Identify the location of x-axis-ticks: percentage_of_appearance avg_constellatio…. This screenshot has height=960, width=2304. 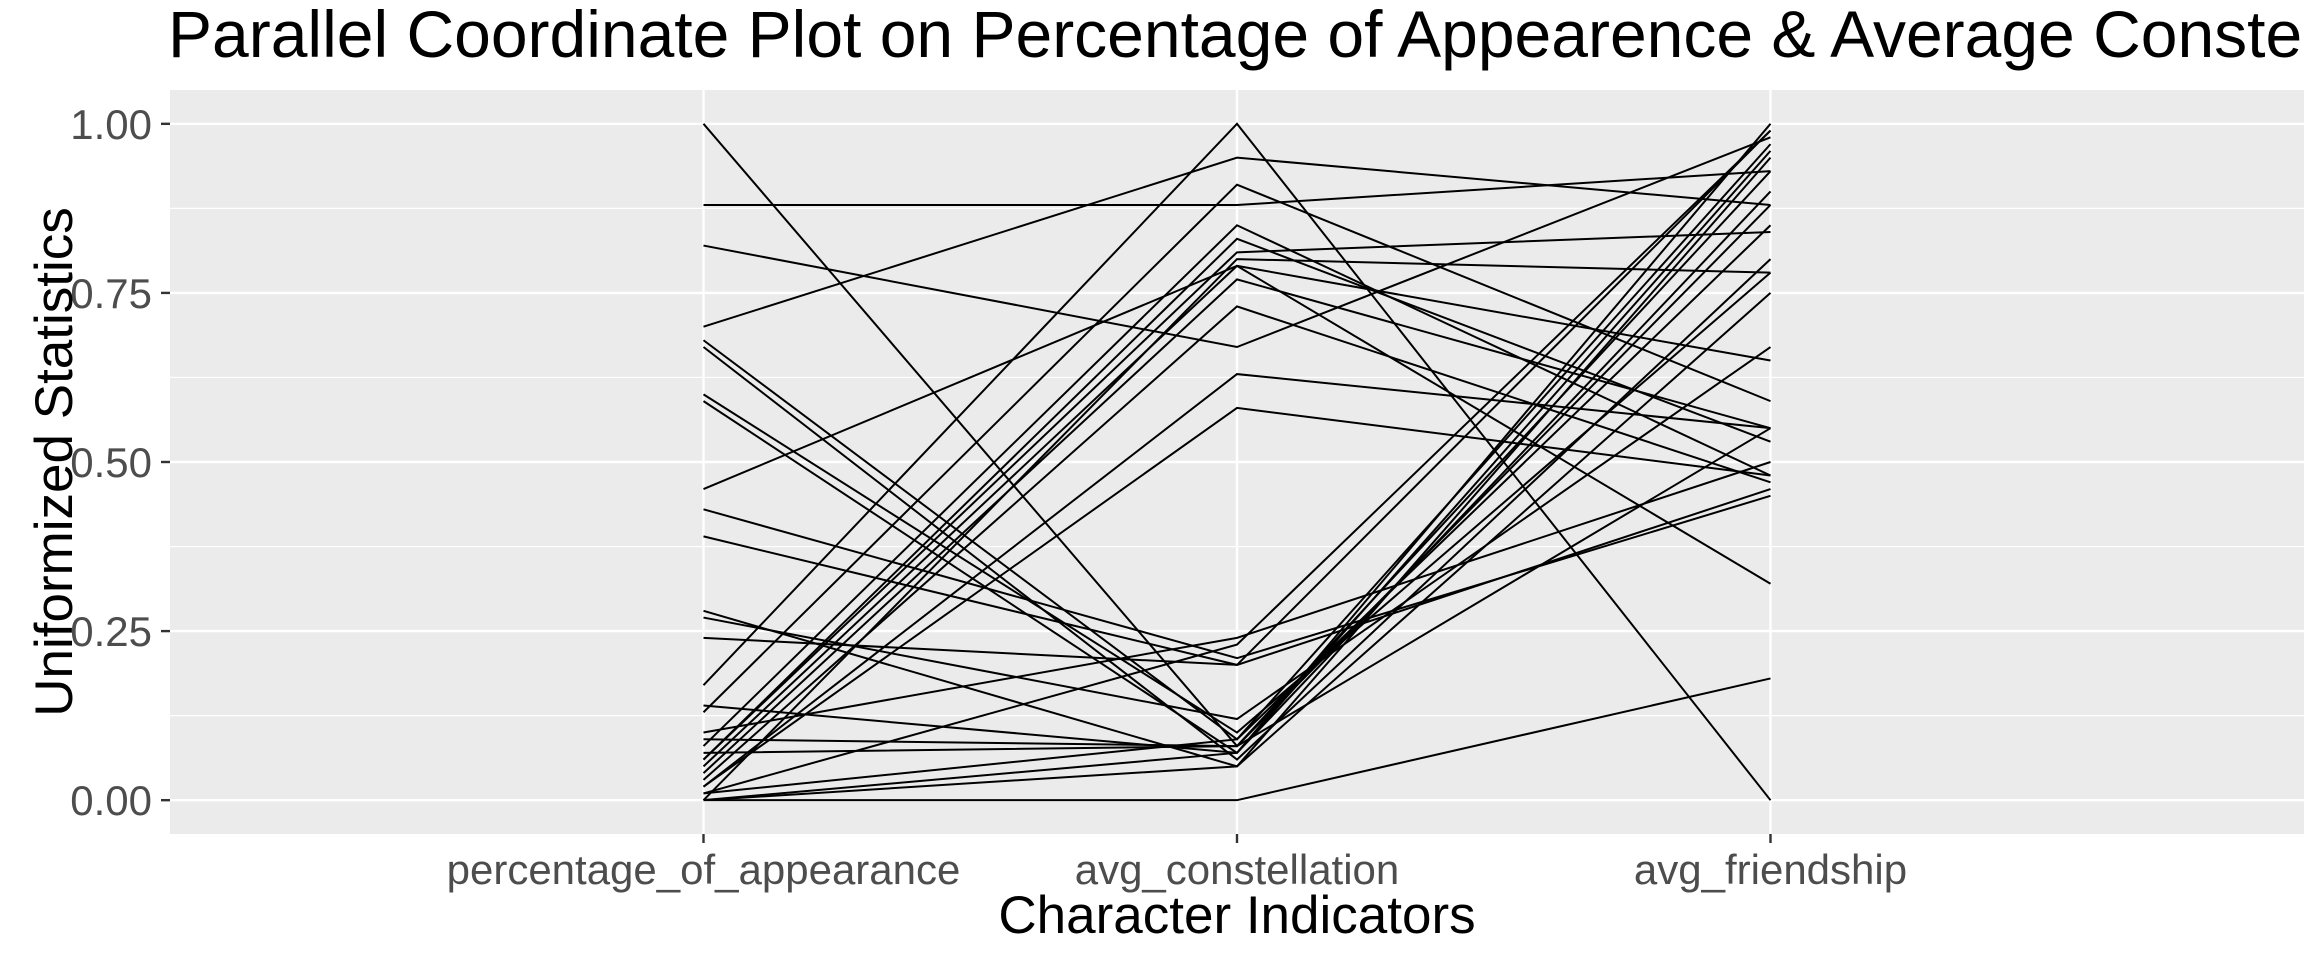
(1177, 863).